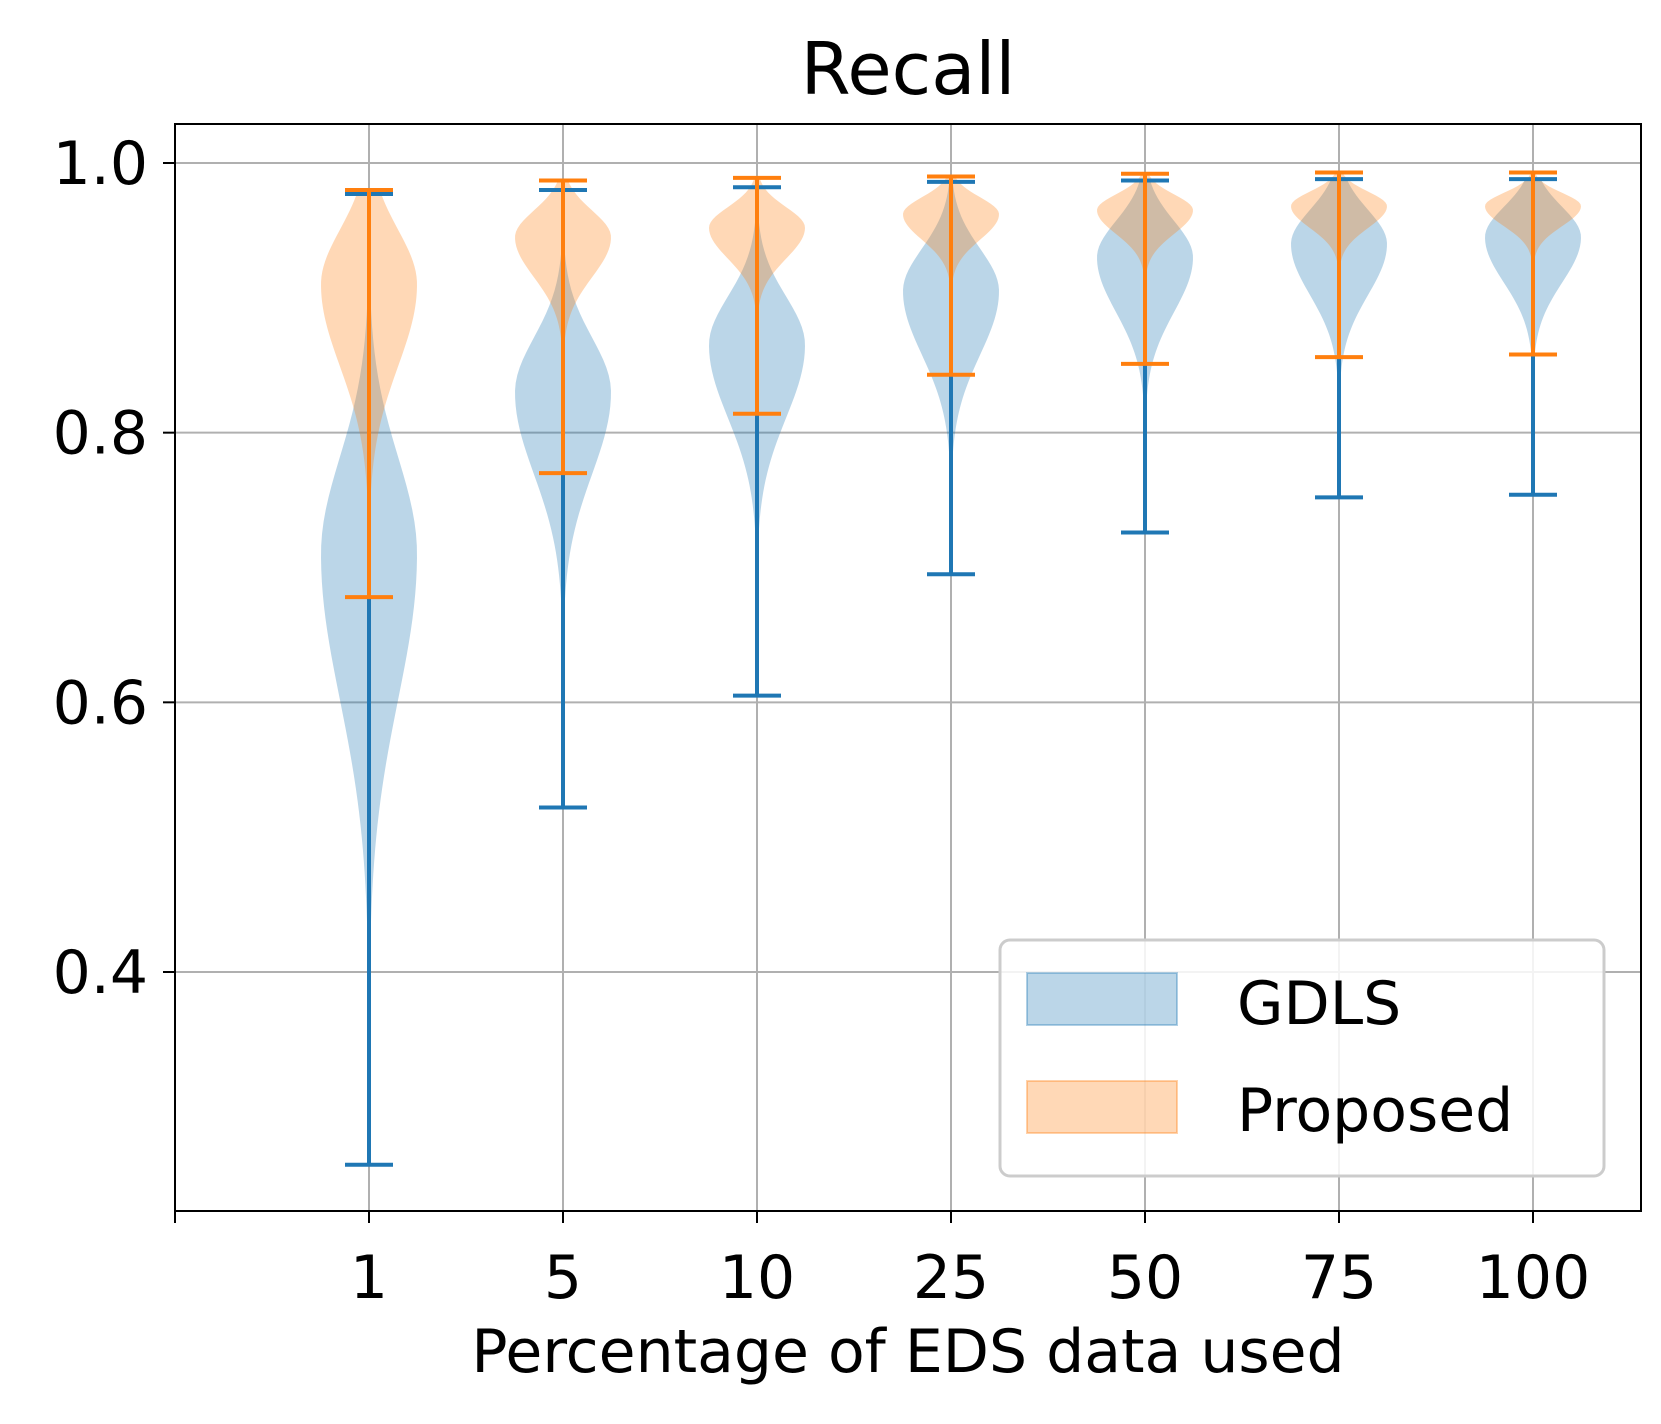 This screenshot has height=1424, width=1661. Describe the element at coordinates (100, 703) in the screenshot. I see `y-tick-label-0.6: 0.6` at that location.